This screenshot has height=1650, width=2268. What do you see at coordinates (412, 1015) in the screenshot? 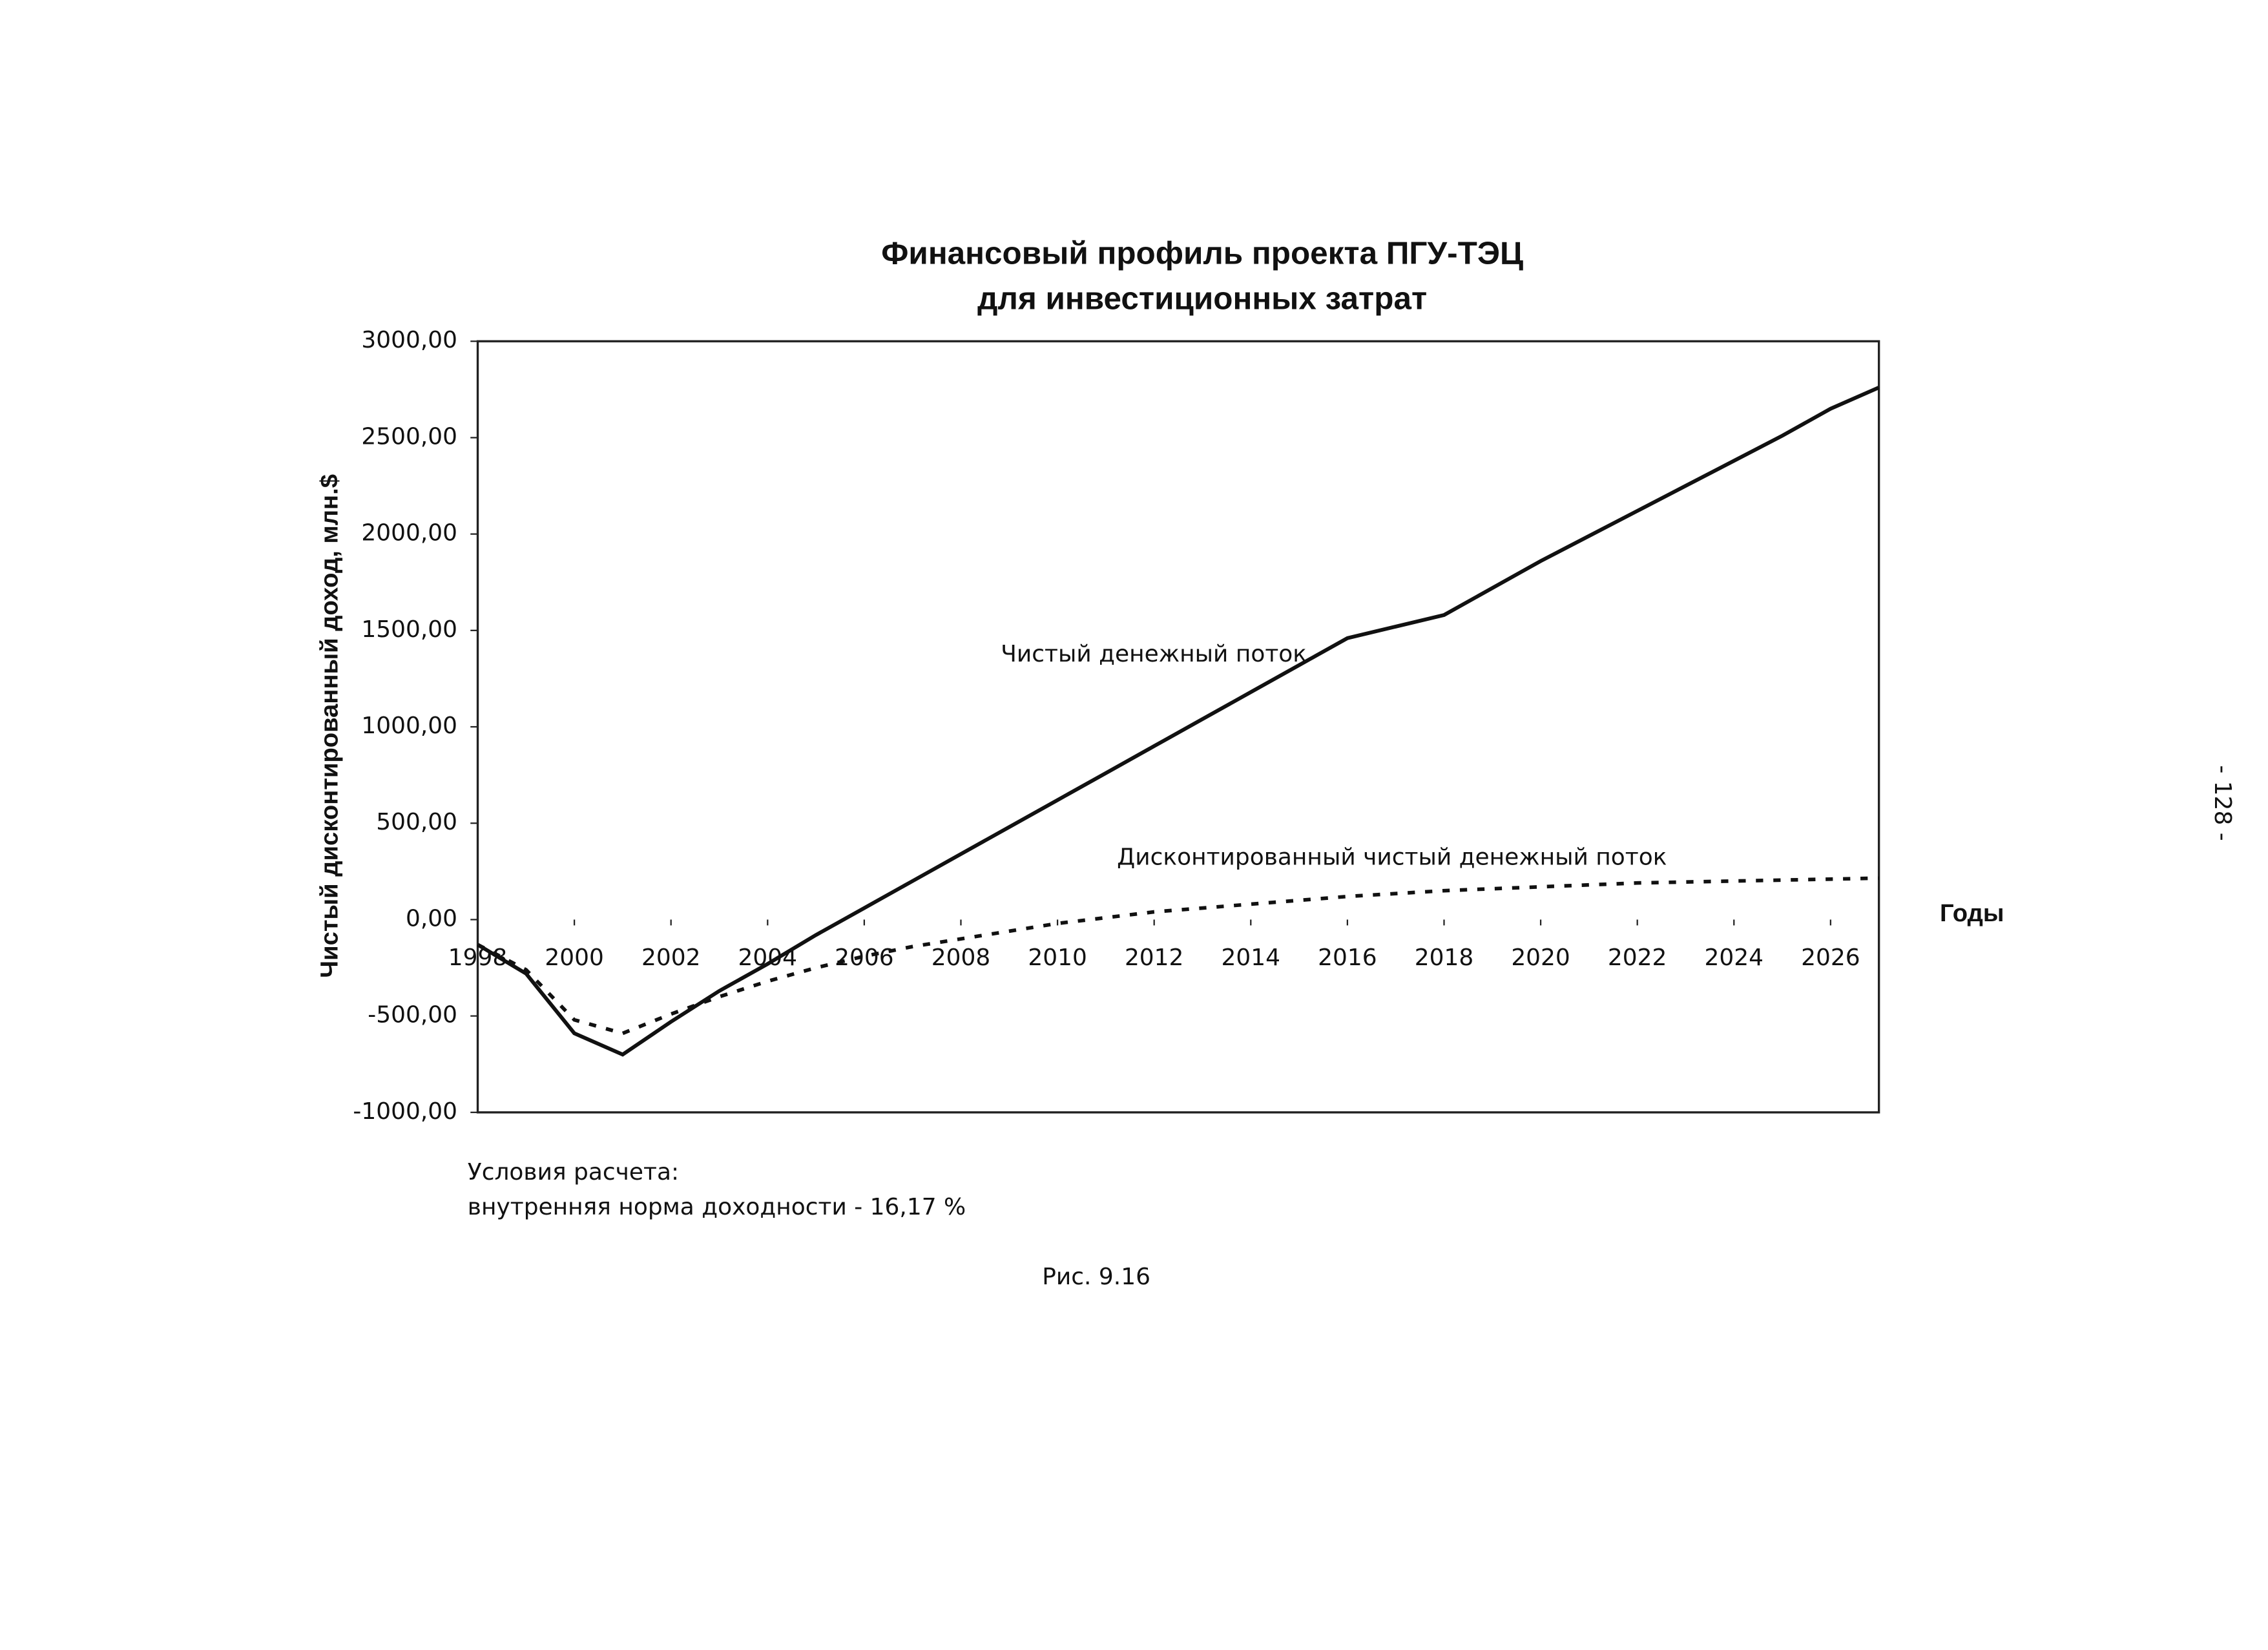
I see `y-tick-label: -500,00` at bounding box center [412, 1015].